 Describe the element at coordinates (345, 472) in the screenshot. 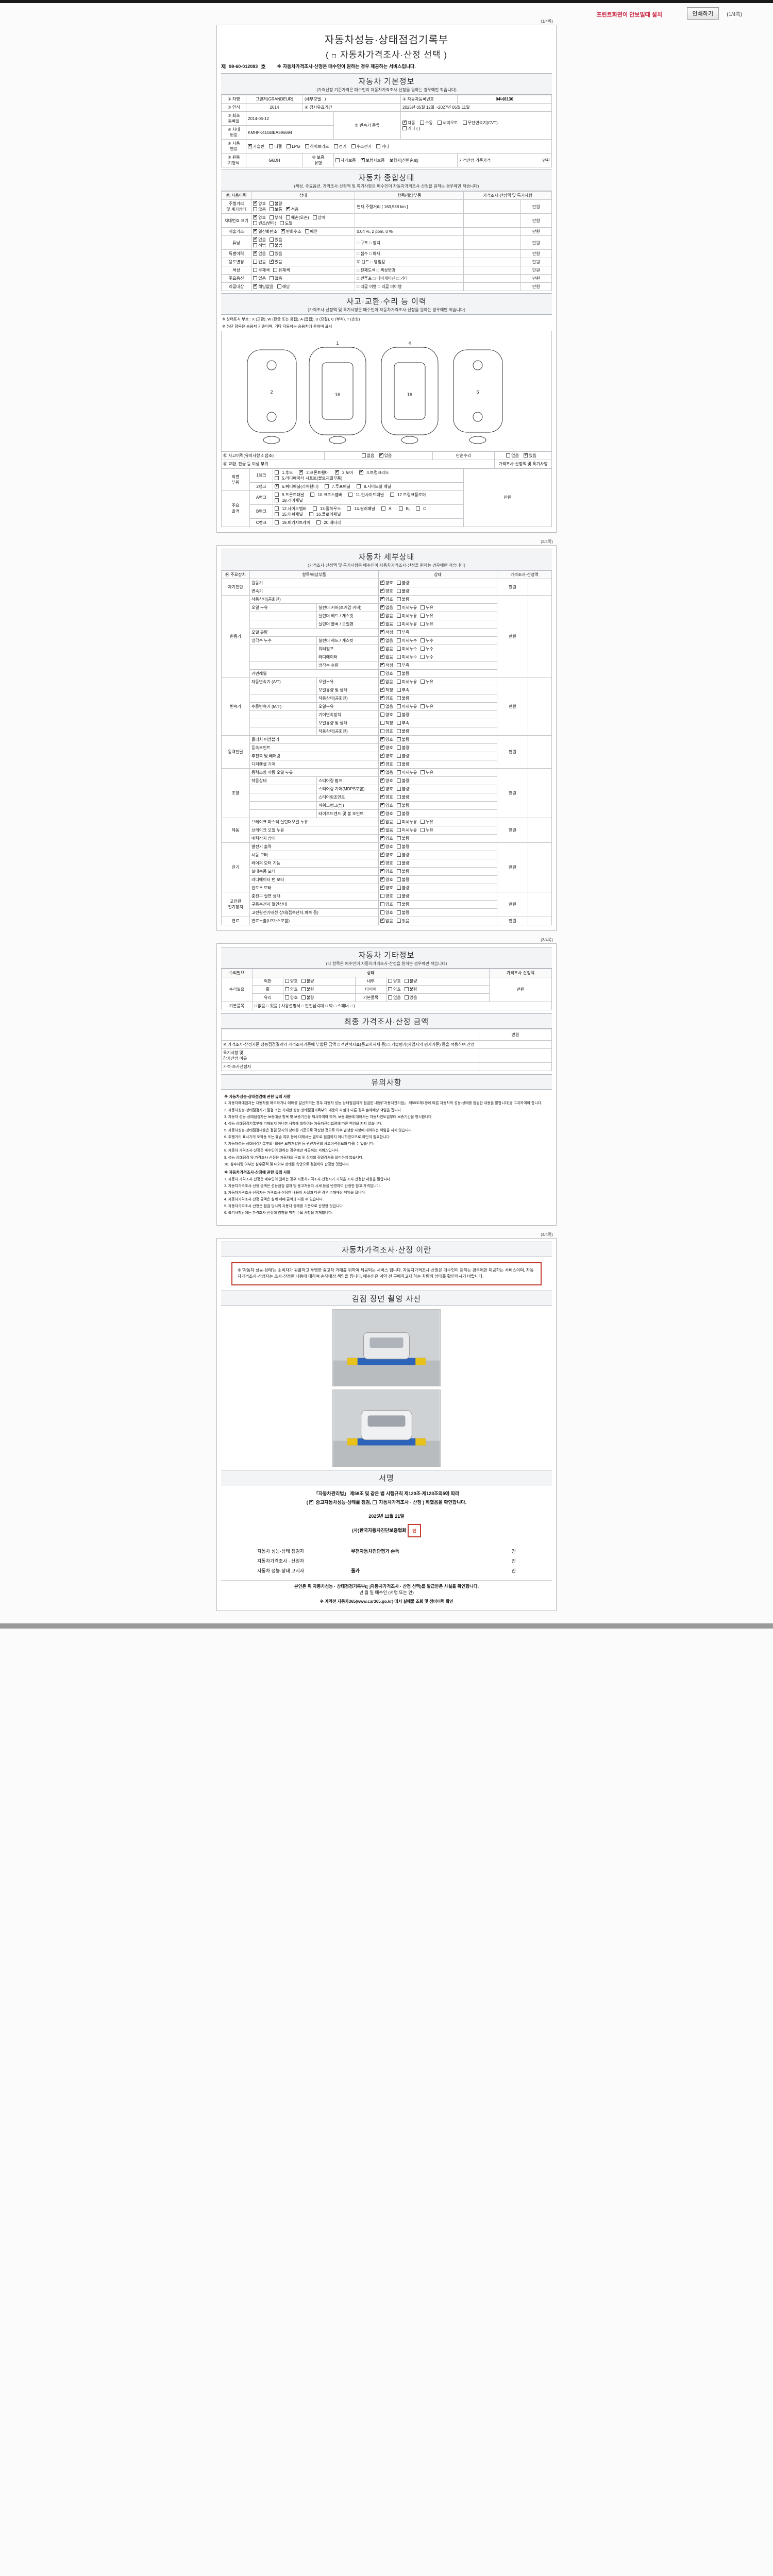

I see `rank-0-item-2: 3.도어` at that location.